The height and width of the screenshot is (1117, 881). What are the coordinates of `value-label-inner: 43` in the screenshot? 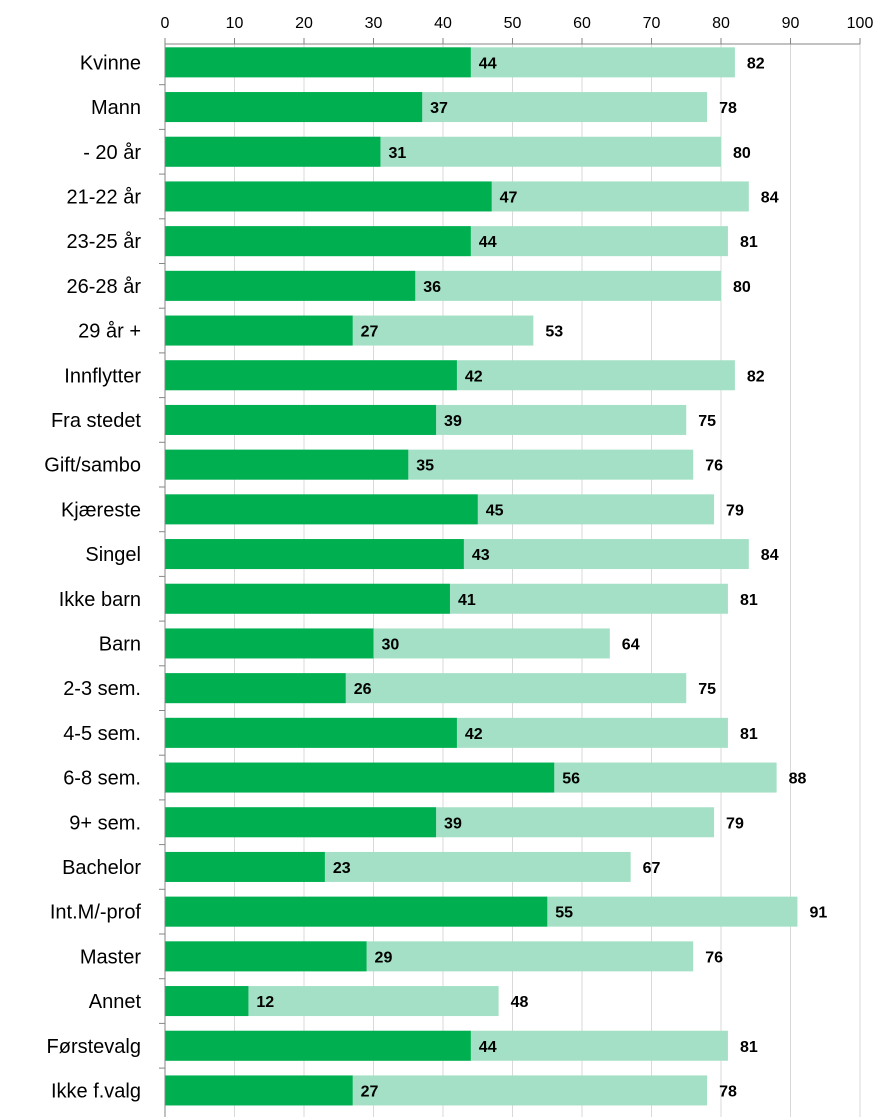 It's located at (481, 555).